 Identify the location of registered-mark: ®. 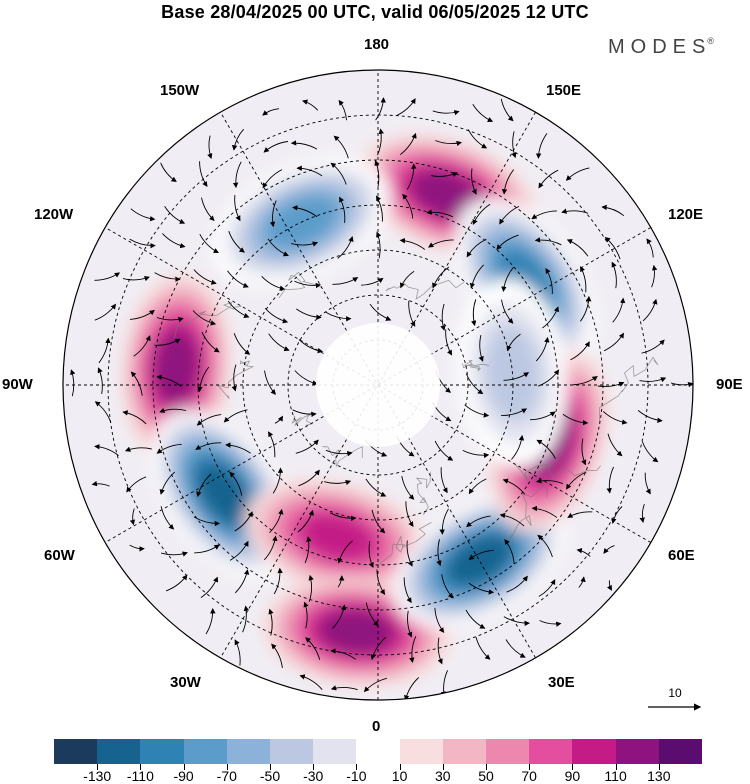
(710, 41).